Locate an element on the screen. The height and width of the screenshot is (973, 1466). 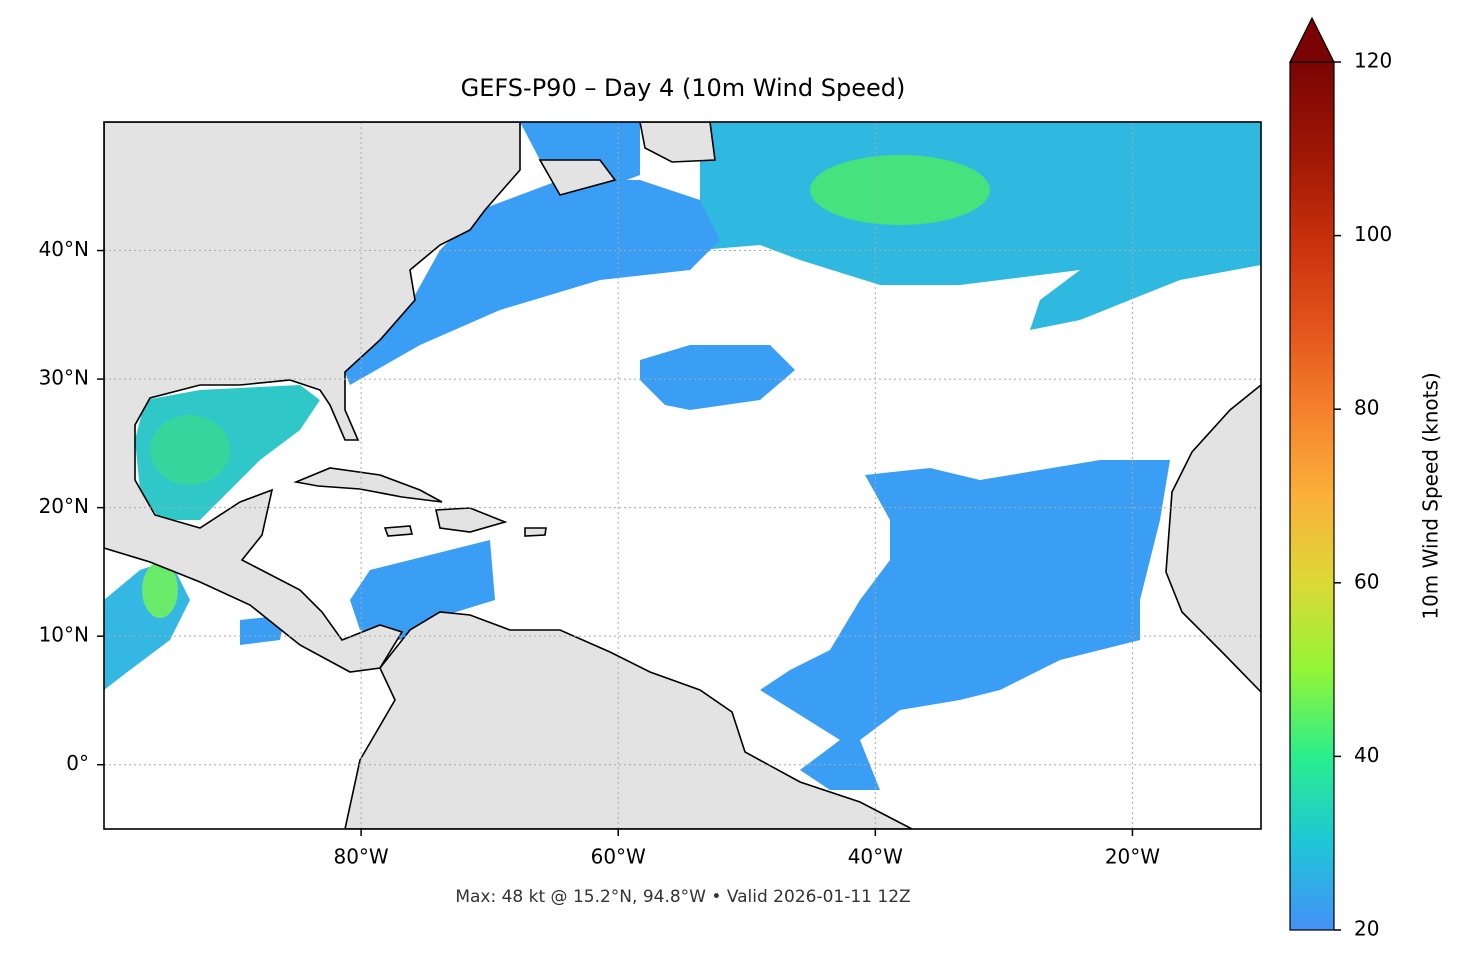
colorbar-tick-label: 20 is located at coordinates (1366, 929).